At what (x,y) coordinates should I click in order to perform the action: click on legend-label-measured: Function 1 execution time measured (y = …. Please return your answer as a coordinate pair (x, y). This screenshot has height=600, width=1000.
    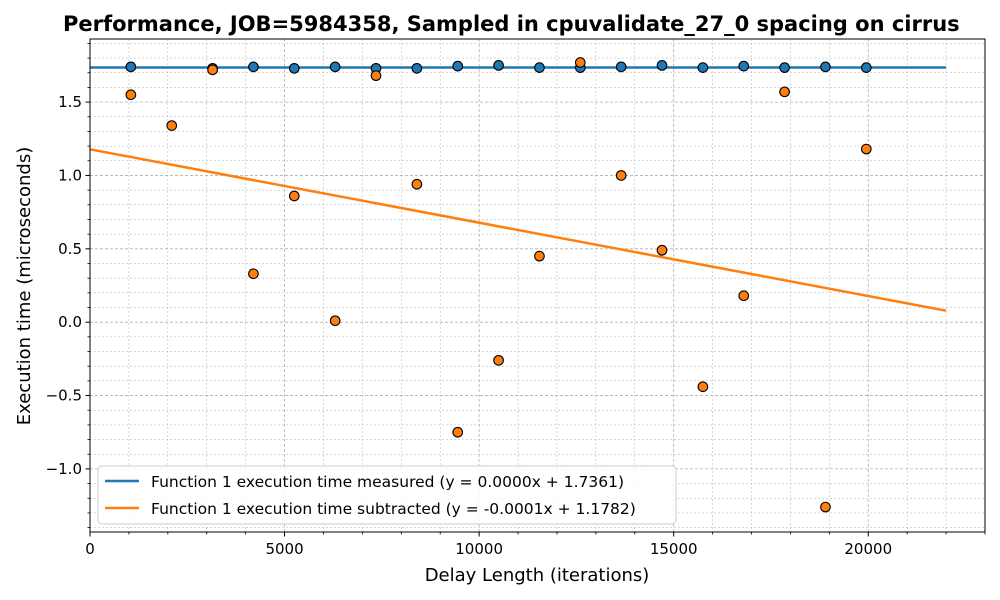
    Looking at the image, I should click on (387, 482).